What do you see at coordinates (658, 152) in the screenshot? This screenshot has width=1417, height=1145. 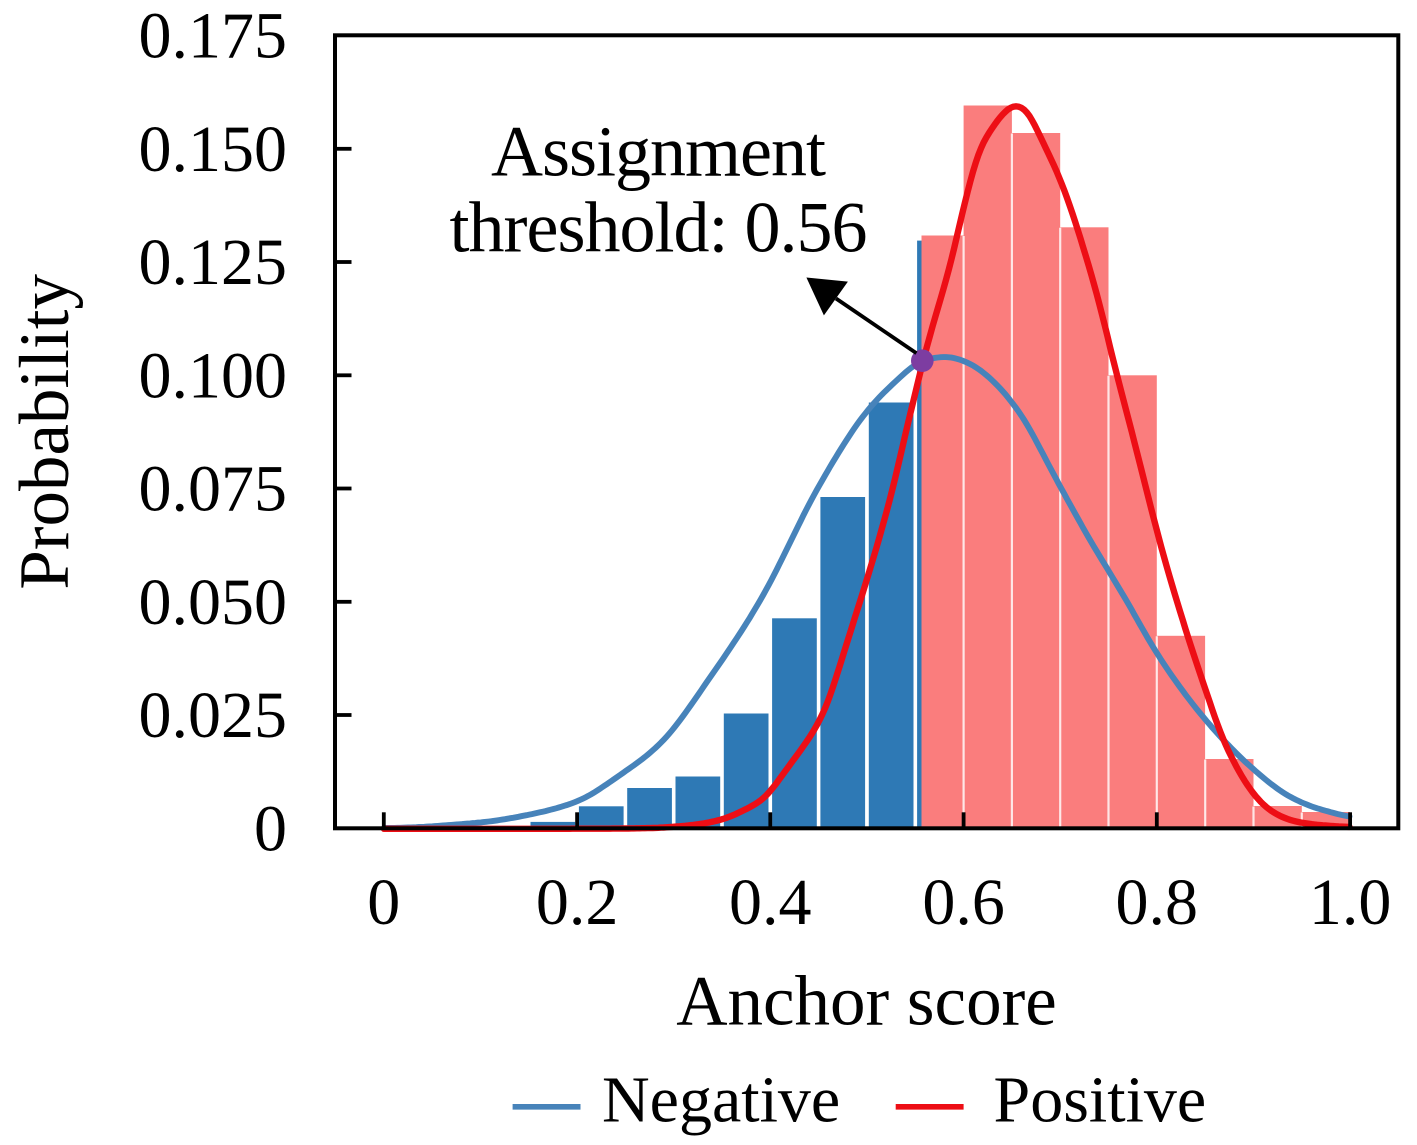 I see `svg-text: Assignment` at bounding box center [658, 152].